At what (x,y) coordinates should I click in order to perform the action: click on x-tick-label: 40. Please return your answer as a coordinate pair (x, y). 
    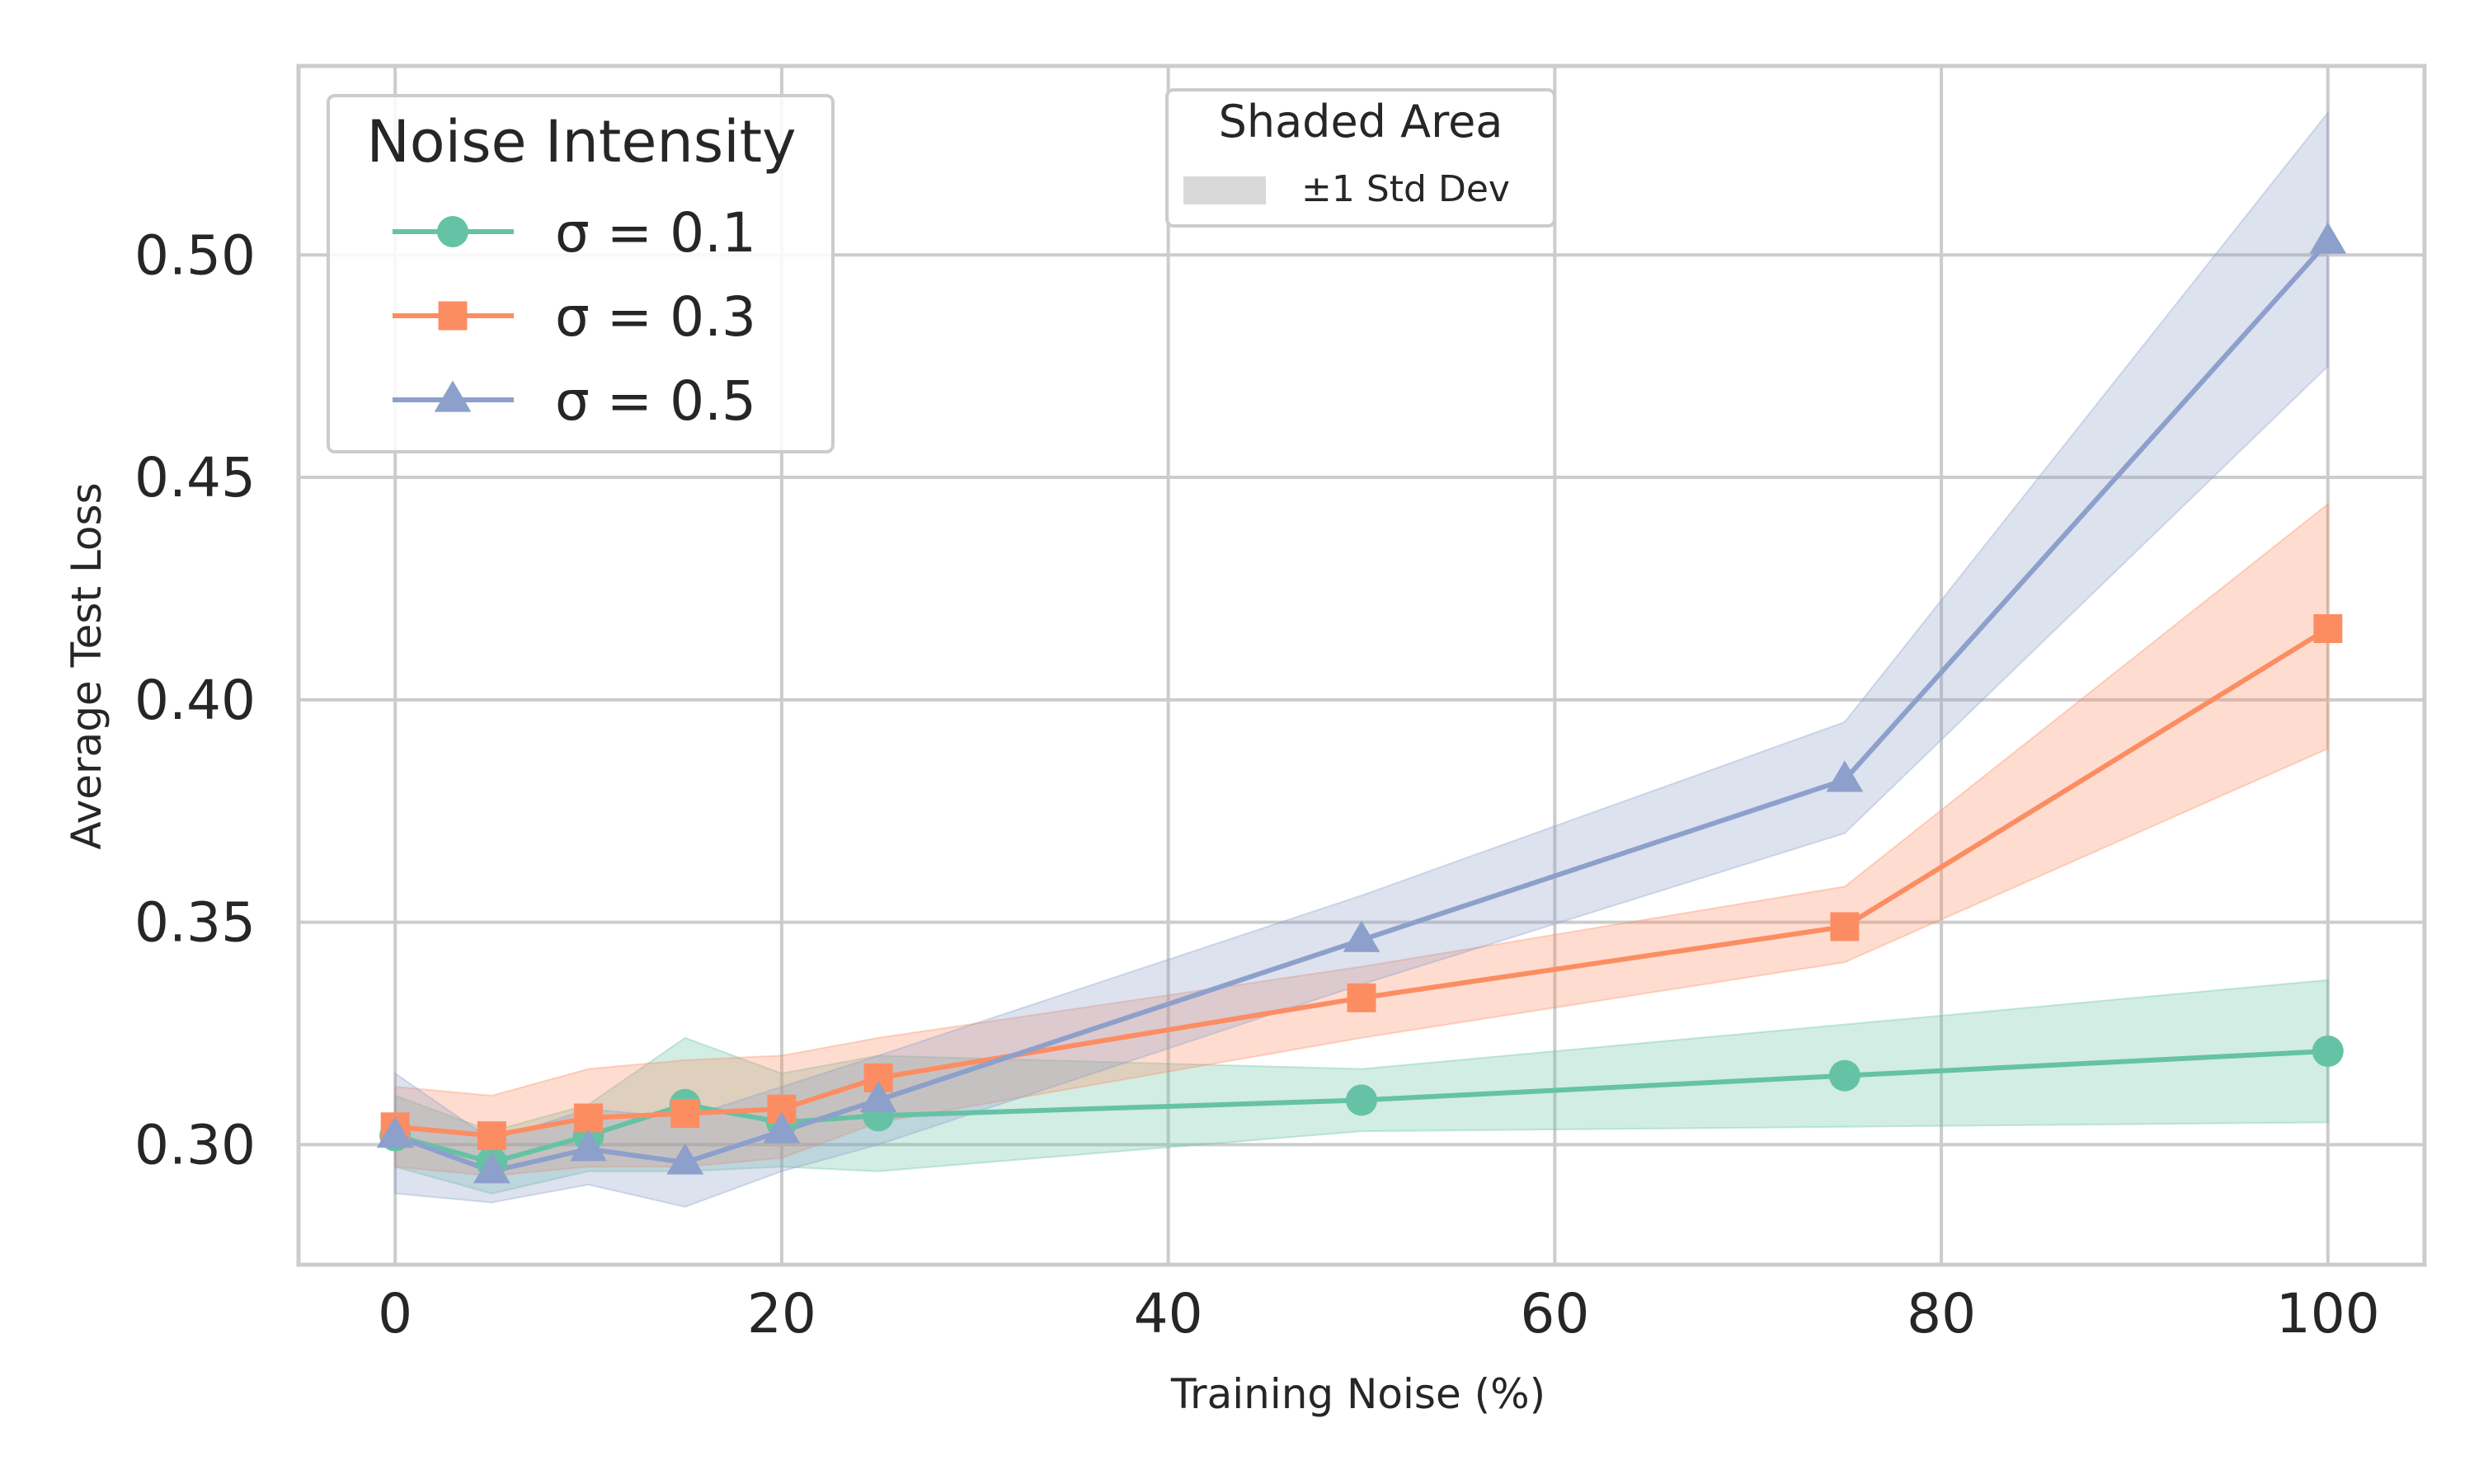
    Looking at the image, I should click on (1168, 1313).